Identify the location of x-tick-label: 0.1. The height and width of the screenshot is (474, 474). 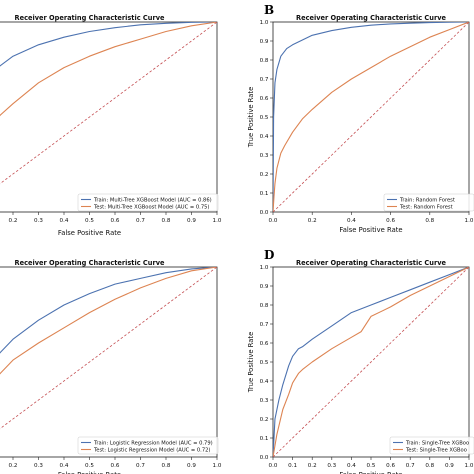
(292, 466).